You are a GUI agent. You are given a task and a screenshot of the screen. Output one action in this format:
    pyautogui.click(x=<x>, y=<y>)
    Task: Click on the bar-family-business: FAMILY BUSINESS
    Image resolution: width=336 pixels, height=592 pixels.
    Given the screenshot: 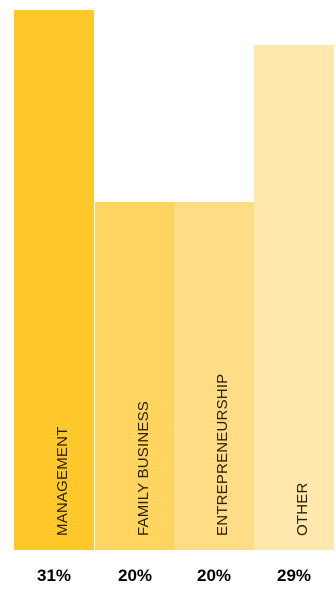 What is the action you would take?
    pyautogui.click(x=135, y=376)
    